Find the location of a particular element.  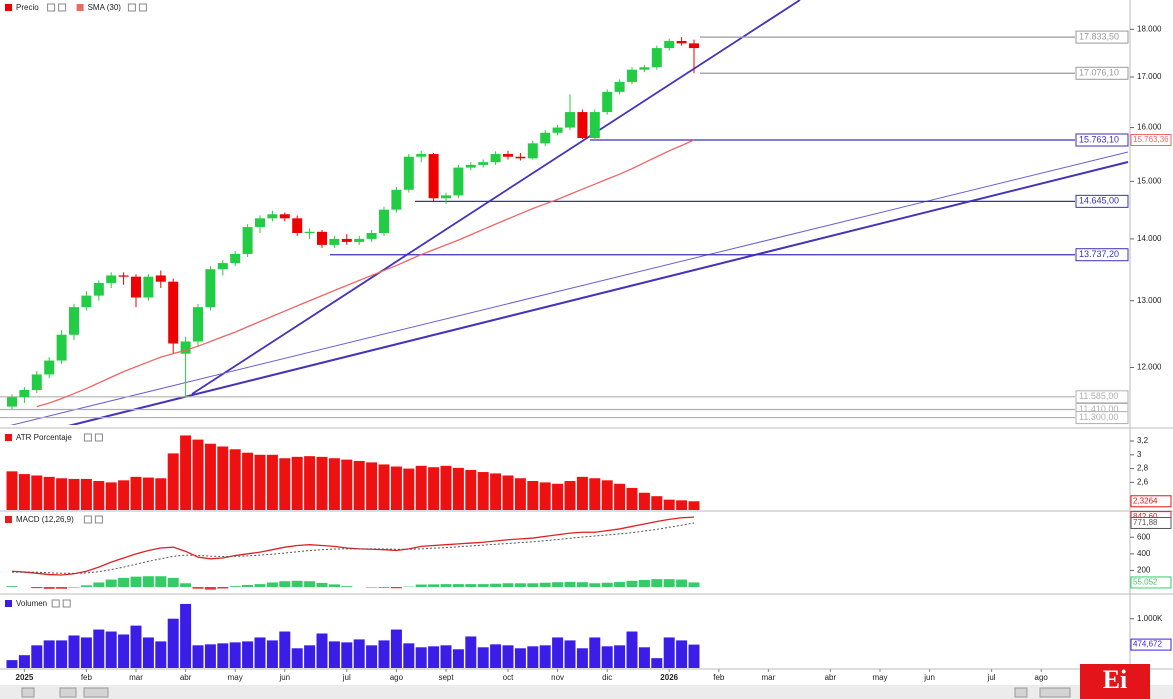

value-label: 2,3264 is located at coordinates (1145, 500).